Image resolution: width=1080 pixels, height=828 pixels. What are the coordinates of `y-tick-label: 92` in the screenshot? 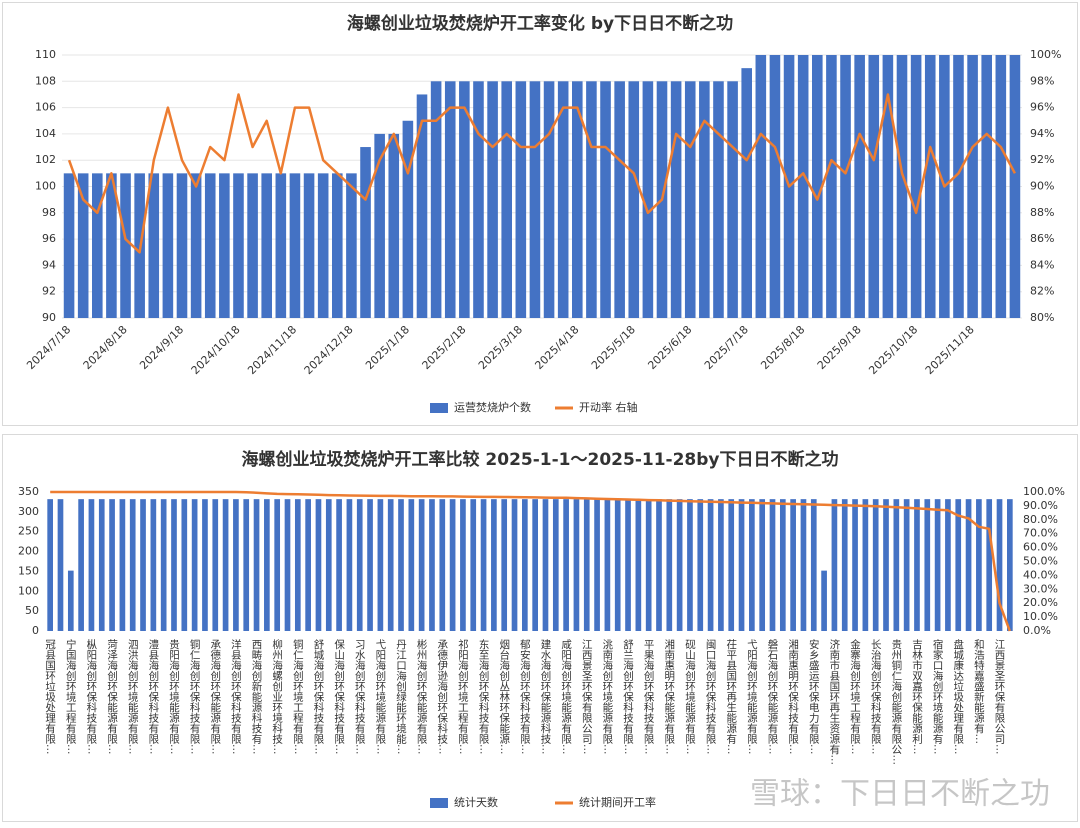 It's located at (49, 291).